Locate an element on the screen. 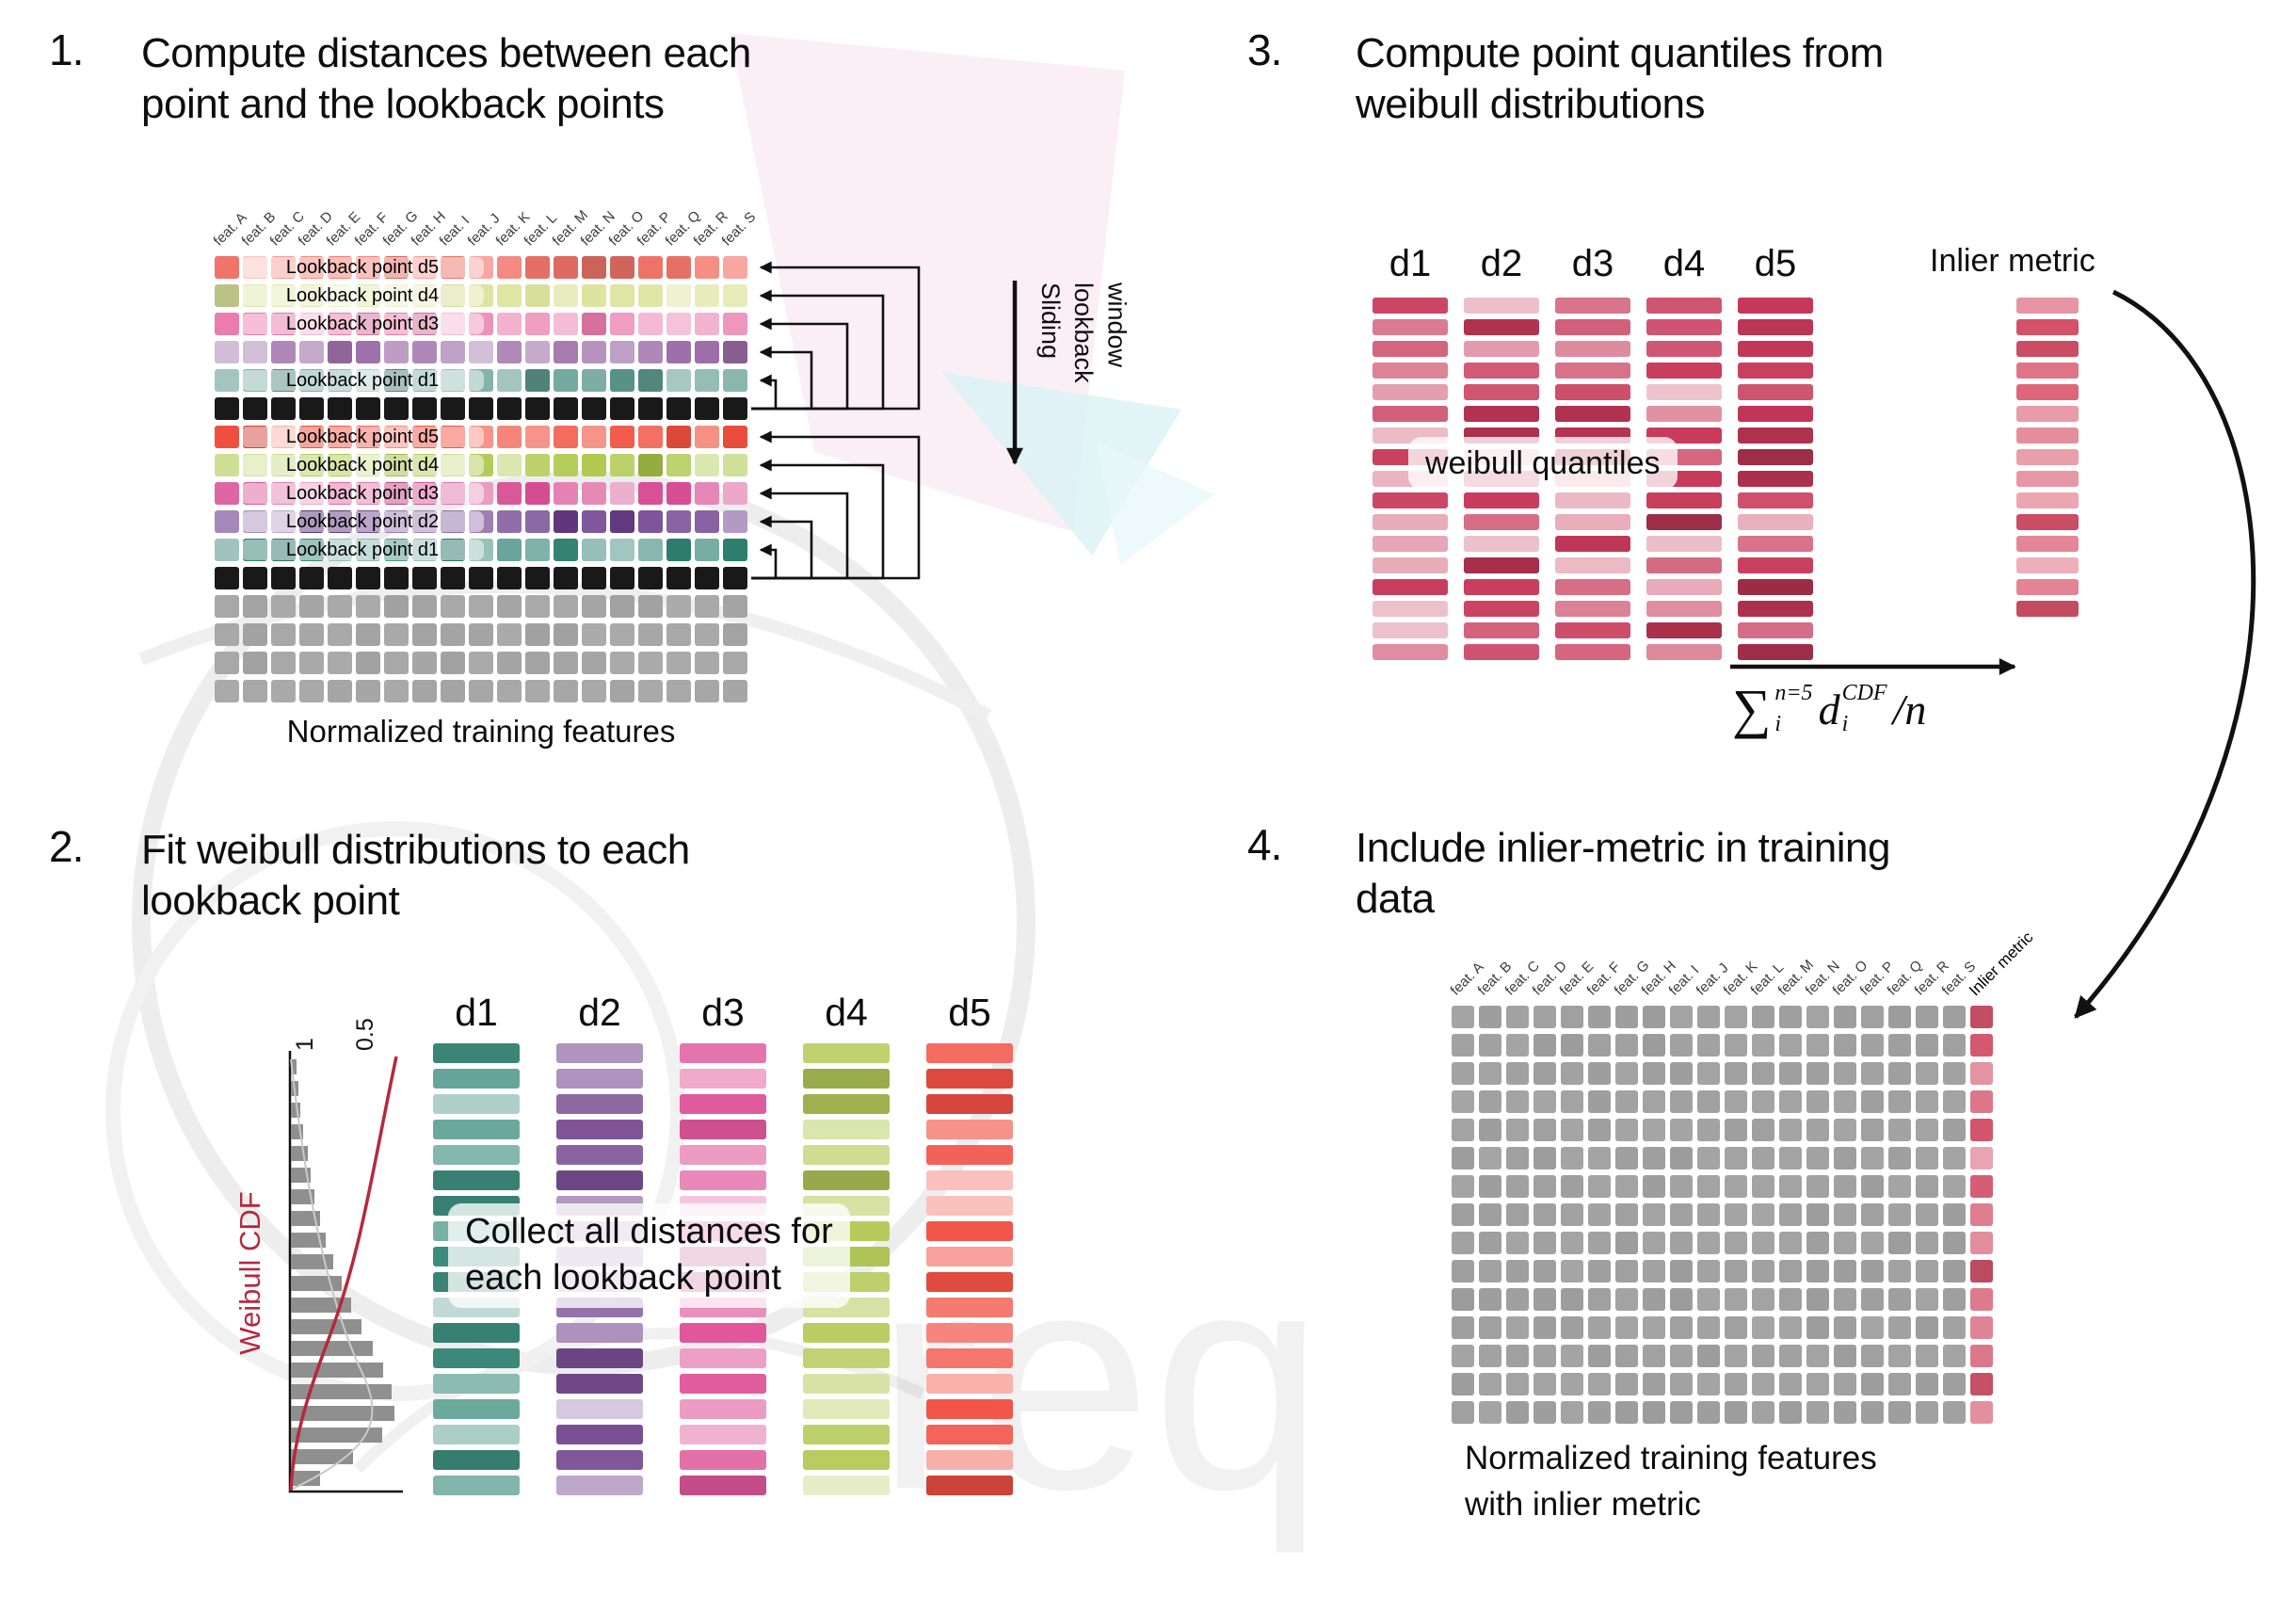 The width and height of the screenshot is (2296, 1597). panel1-number: 1. is located at coordinates (66, 49).